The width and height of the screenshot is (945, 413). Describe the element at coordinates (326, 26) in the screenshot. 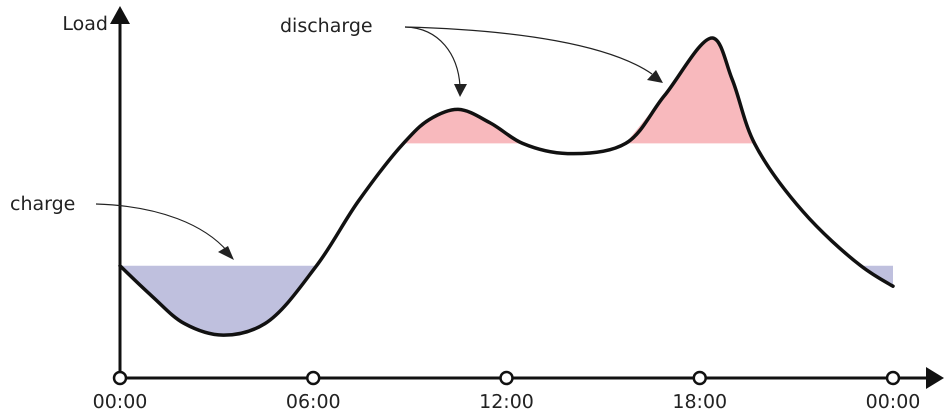

I see `text: discharge` at that location.